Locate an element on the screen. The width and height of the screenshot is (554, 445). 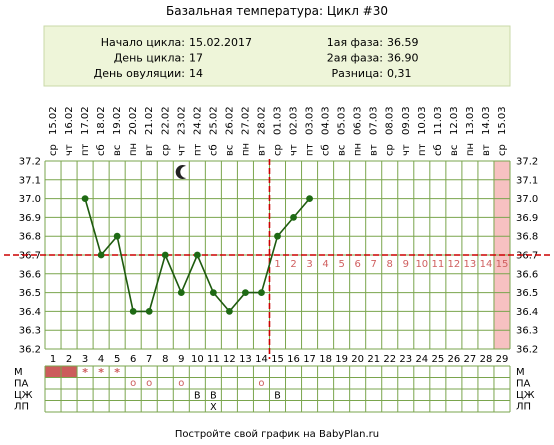
date-label: 23.02 is located at coordinates (181, 120).